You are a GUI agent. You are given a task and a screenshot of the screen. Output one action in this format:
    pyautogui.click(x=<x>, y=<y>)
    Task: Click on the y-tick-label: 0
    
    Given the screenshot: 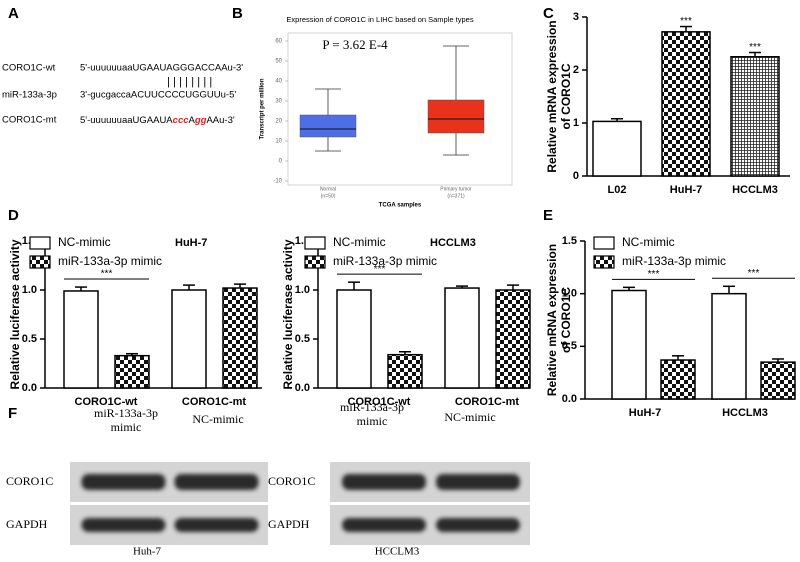 What is the action you would take?
    pyautogui.click(x=576, y=176)
    